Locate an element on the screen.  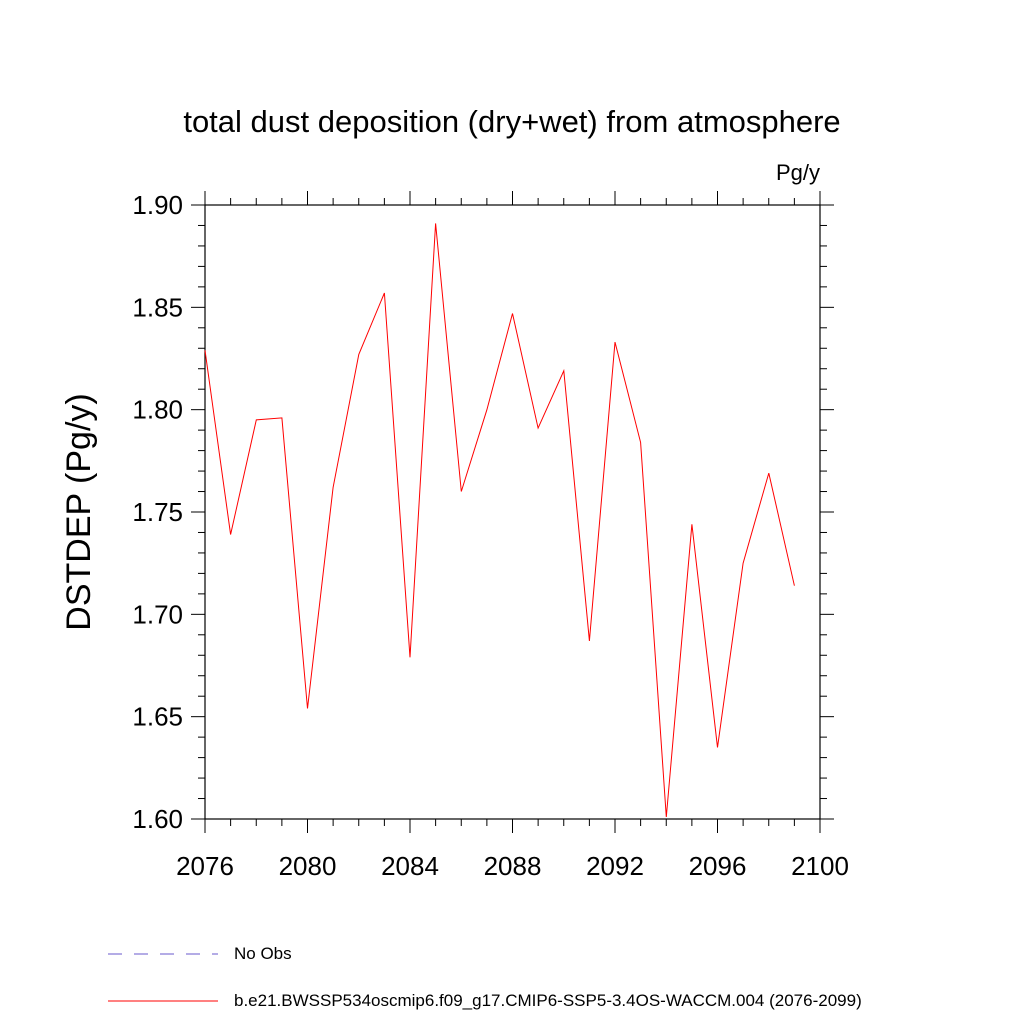
y-tick-label: 1.90 is located at coordinates (157, 205).